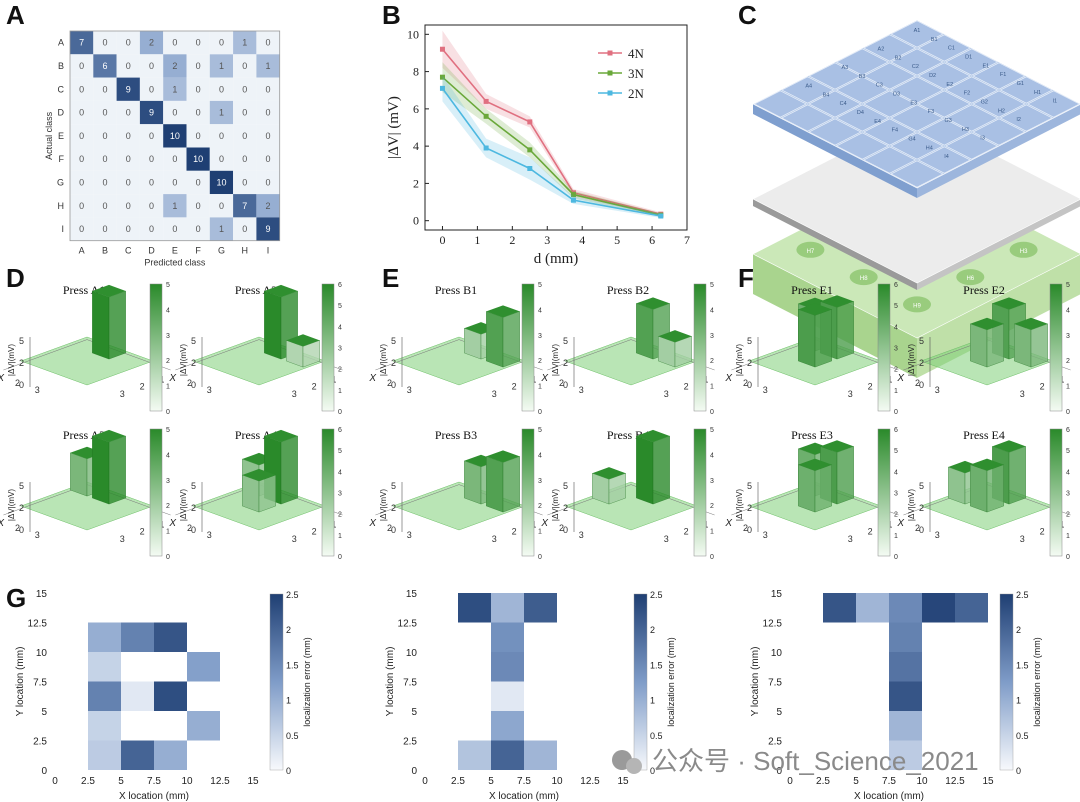  What do you see at coordinates (636, 53) in the screenshot?
I see `b-legend-label-4N: 4N` at bounding box center [636, 53].